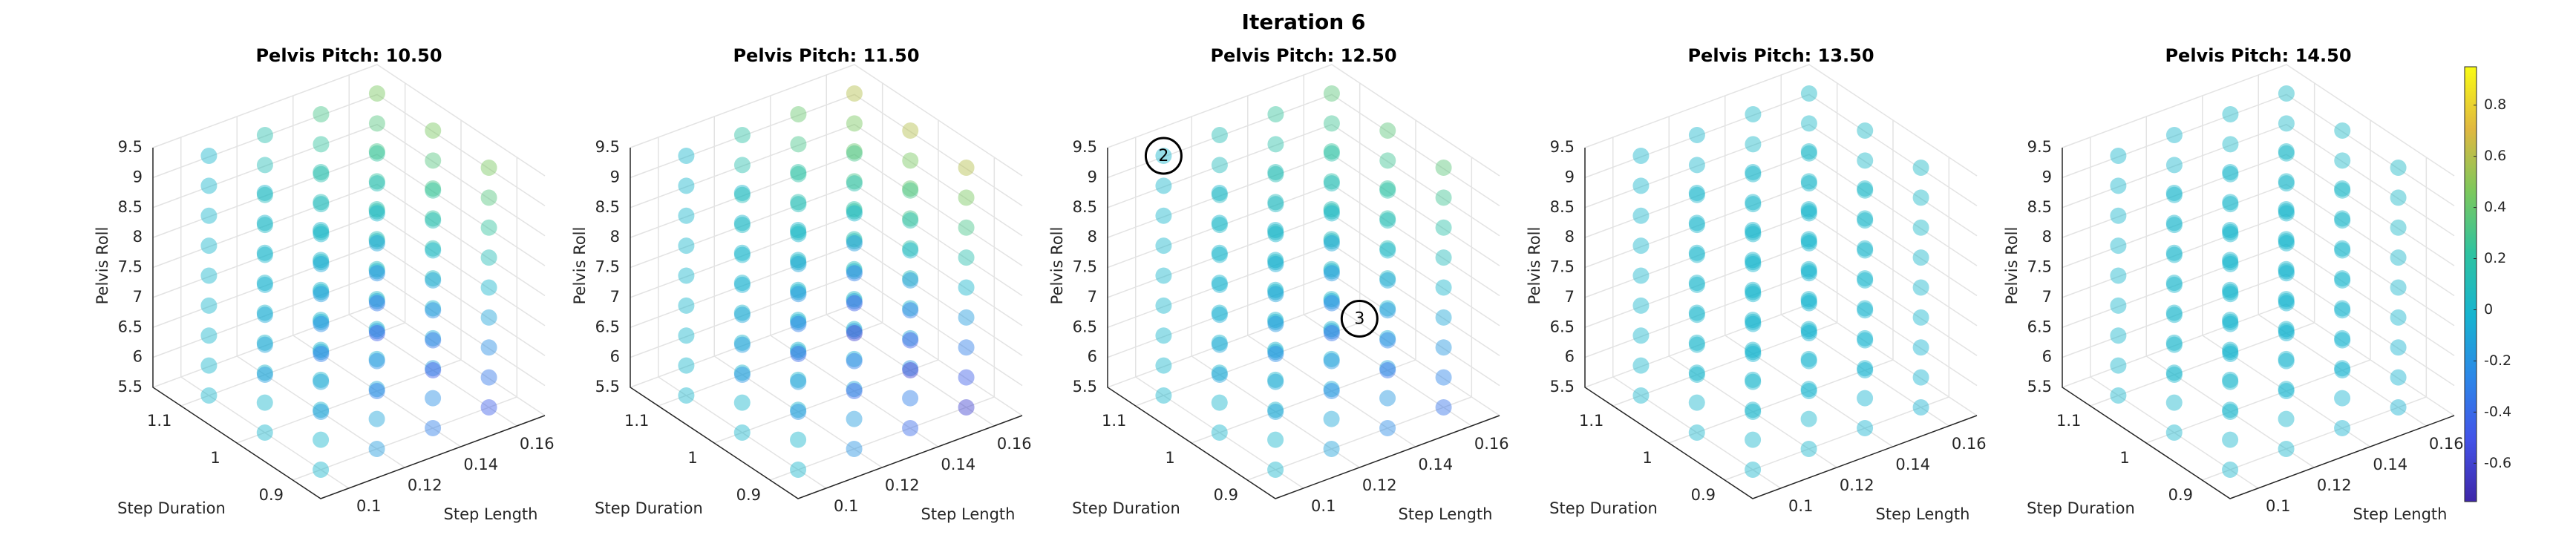  What do you see at coordinates (481, 465) in the screenshot?
I see `x-tick-label: 0.14` at bounding box center [481, 465].